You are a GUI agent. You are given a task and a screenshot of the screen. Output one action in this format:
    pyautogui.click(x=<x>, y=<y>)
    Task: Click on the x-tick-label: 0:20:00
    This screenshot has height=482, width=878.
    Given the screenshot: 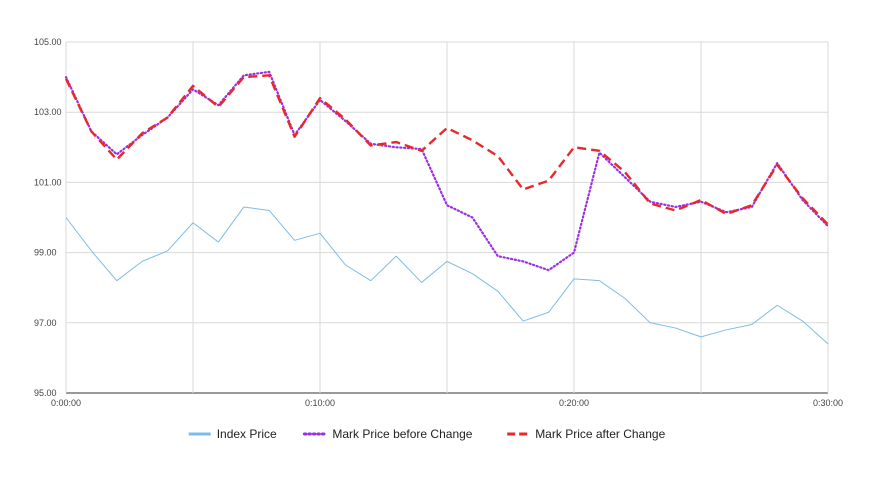 What is the action you would take?
    pyautogui.click(x=574, y=403)
    